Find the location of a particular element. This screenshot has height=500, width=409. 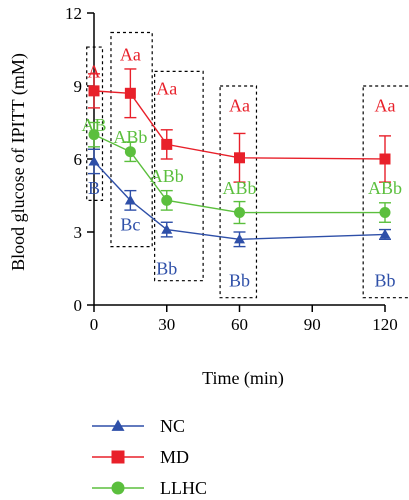

annotation-14: Bb is located at coordinates (384, 281).